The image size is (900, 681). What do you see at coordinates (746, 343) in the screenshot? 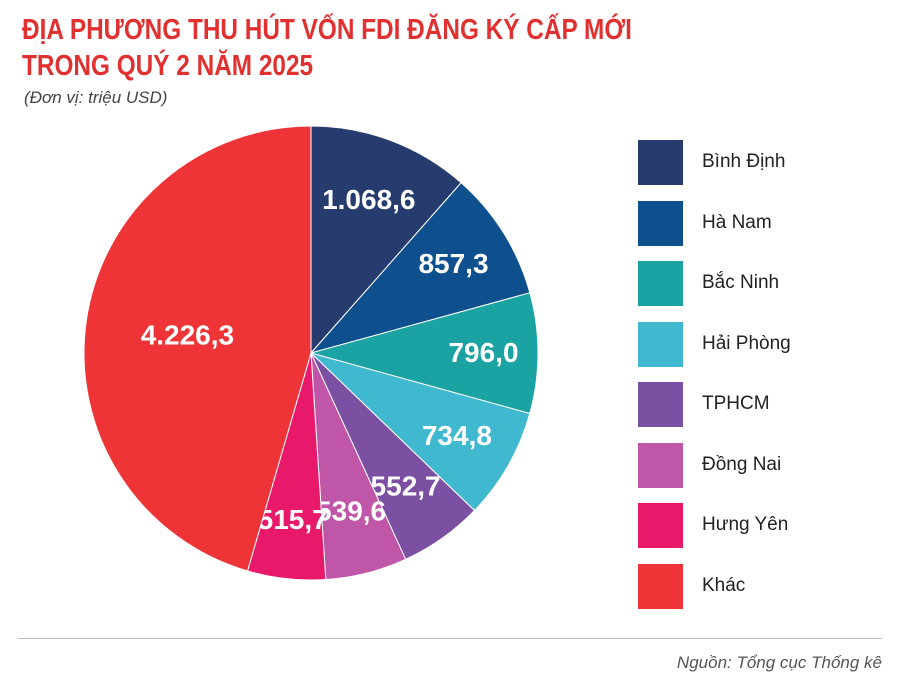
I see `legend-label: Hải Phòng` at bounding box center [746, 343].